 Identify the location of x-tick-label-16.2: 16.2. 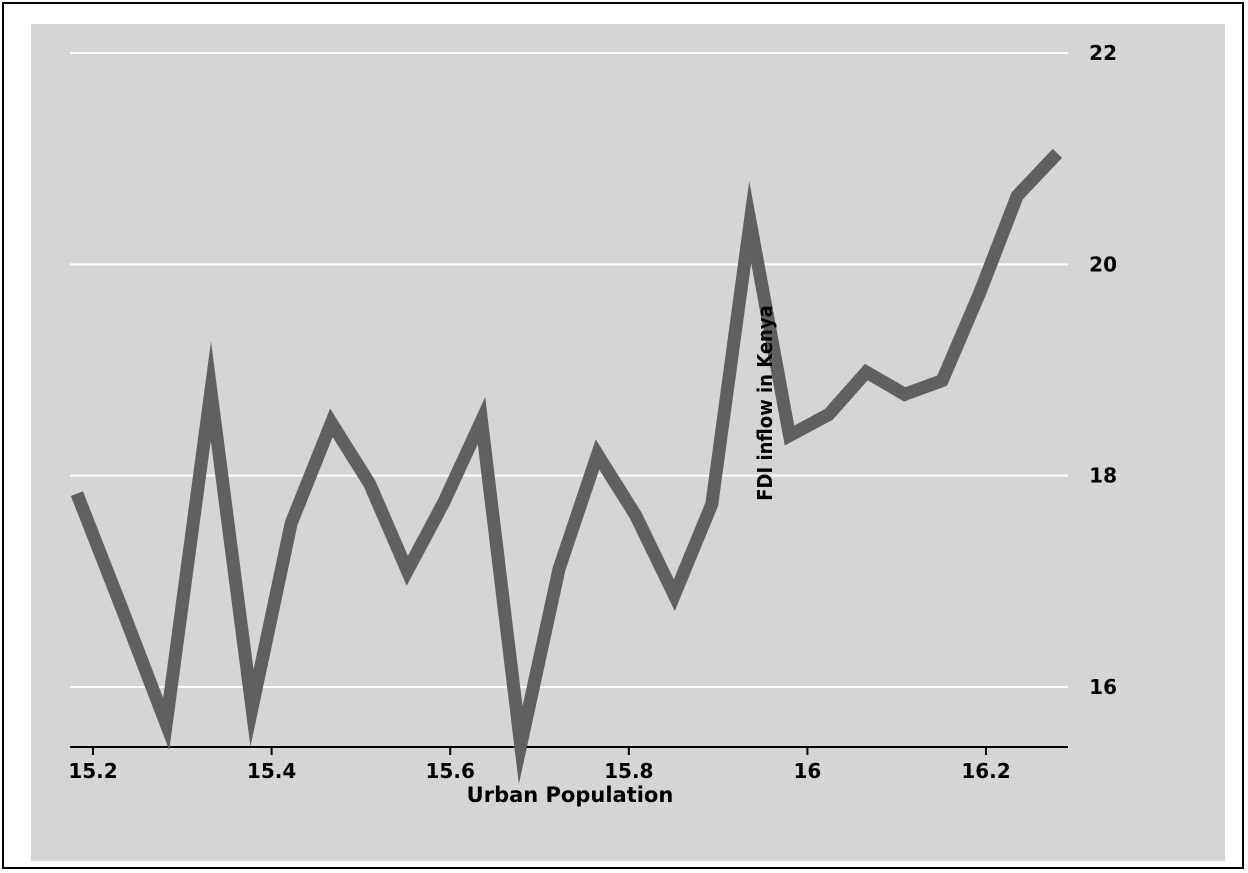
(985, 771).